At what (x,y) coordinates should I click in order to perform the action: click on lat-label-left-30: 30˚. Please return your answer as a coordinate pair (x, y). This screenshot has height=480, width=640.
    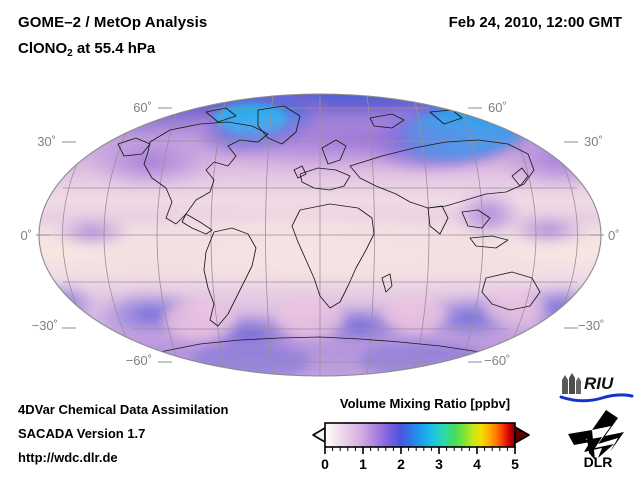
    Looking at the image, I should click on (46, 141).